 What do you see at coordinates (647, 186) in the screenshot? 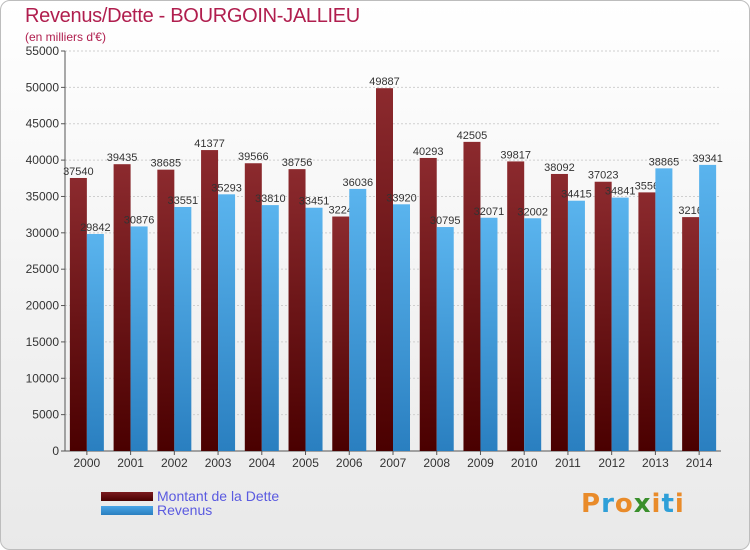
I see `data-label-dette: 3556` at bounding box center [647, 186].